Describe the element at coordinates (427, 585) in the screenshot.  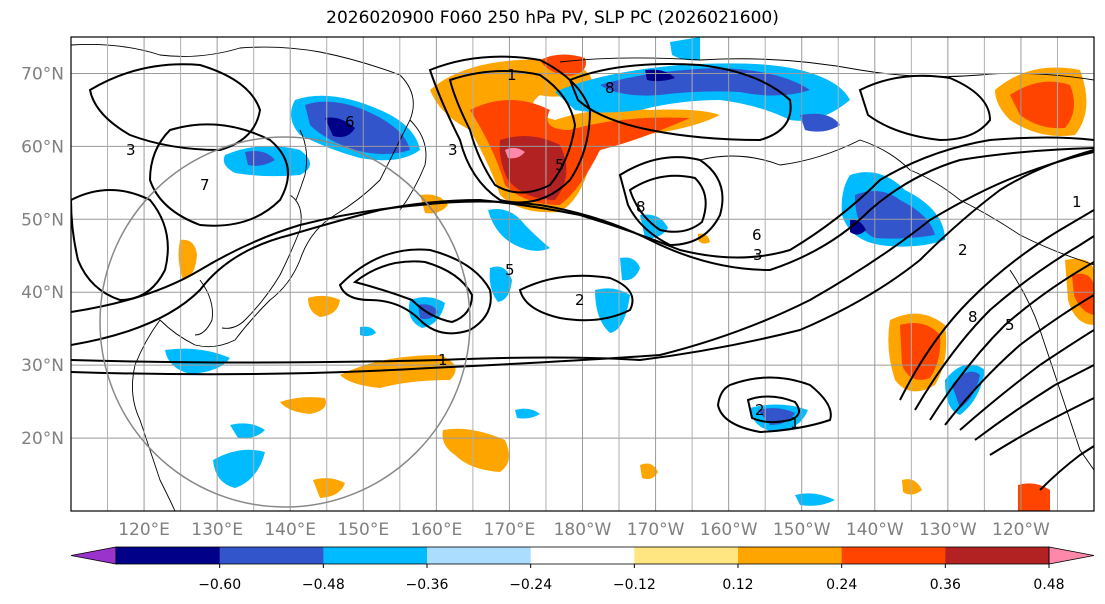
I see `colorbar-tick-label: −0.36` at that location.